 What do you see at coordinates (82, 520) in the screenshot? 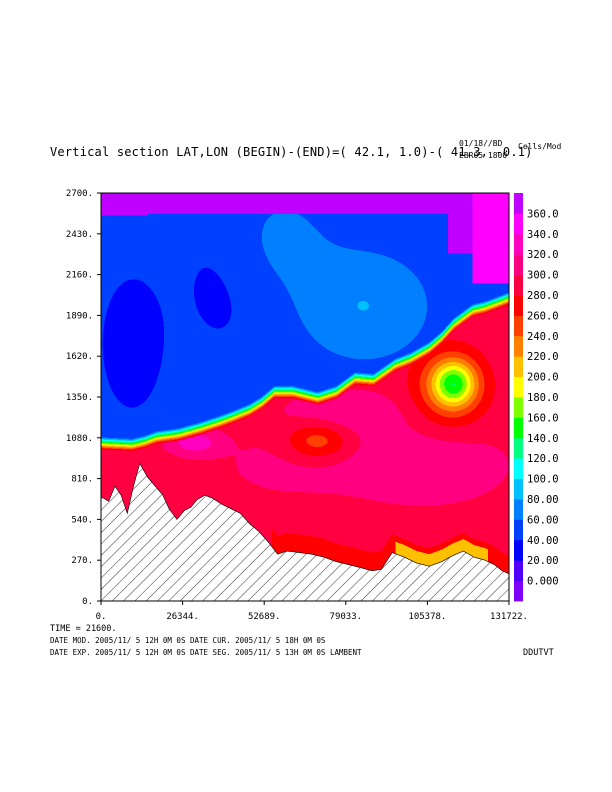
I see `y-tick-label: 540.` at bounding box center [82, 520].